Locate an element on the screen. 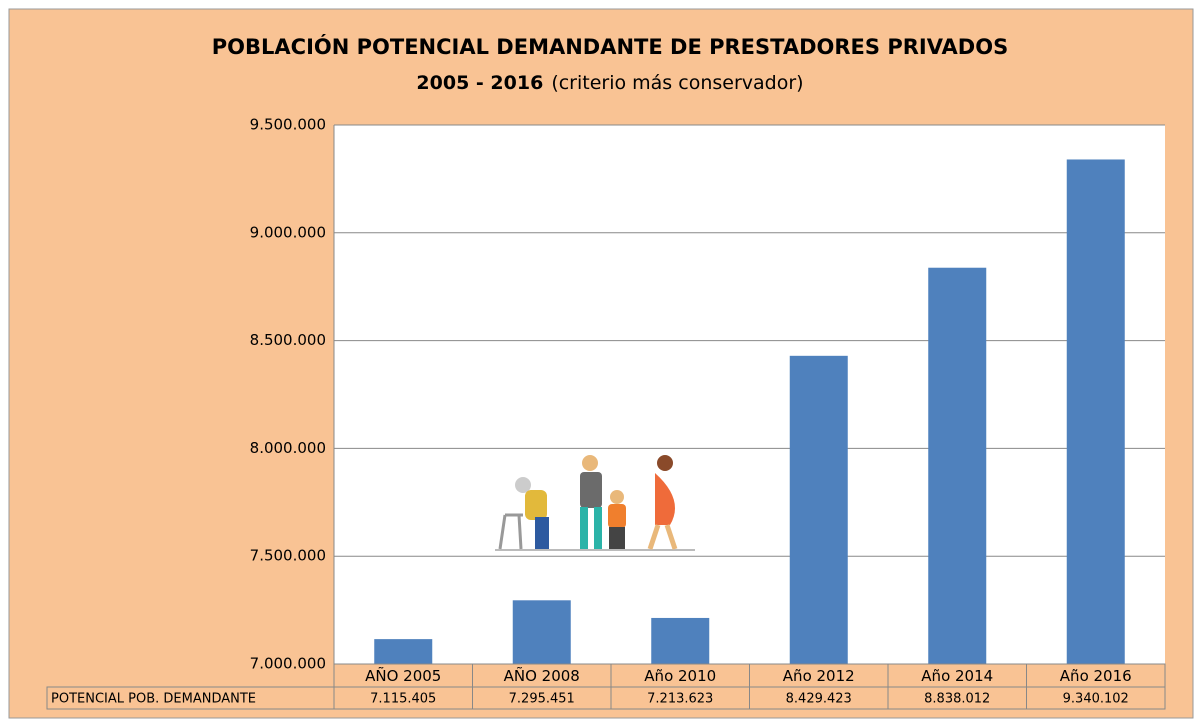 The height and width of the screenshot is (728, 1203). table-value: 8.838.012 is located at coordinates (957, 699).